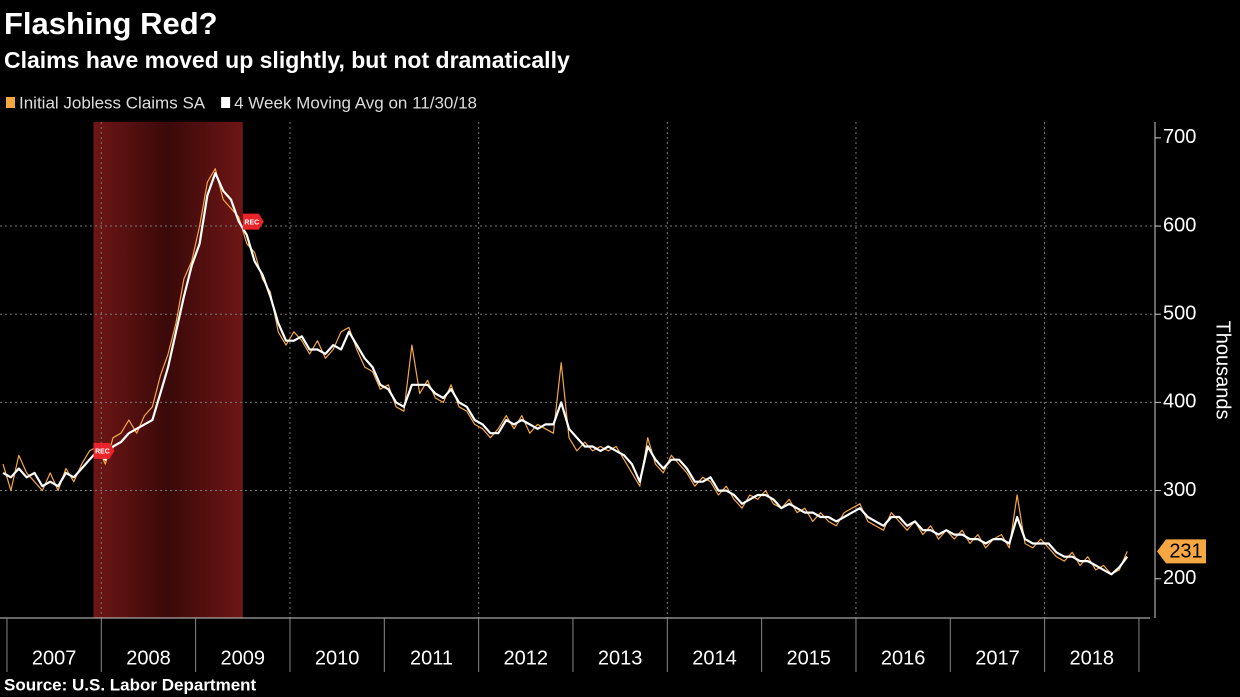 This screenshot has width=1240, height=697. Describe the element at coordinates (714, 658) in the screenshot. I see `x-tick-label: 2014` at that location.